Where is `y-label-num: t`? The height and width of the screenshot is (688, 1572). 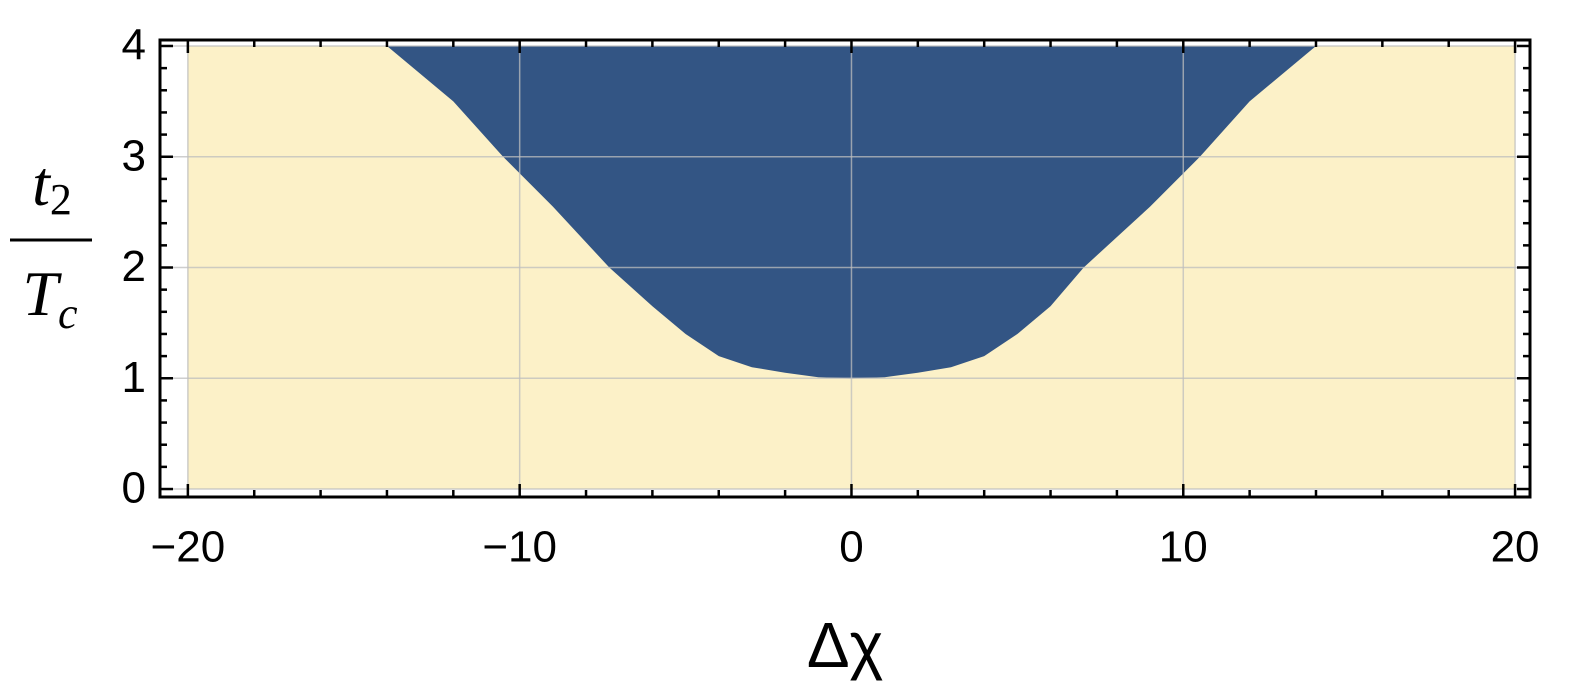
y-label-num: t is located at coordinates (42, 183).